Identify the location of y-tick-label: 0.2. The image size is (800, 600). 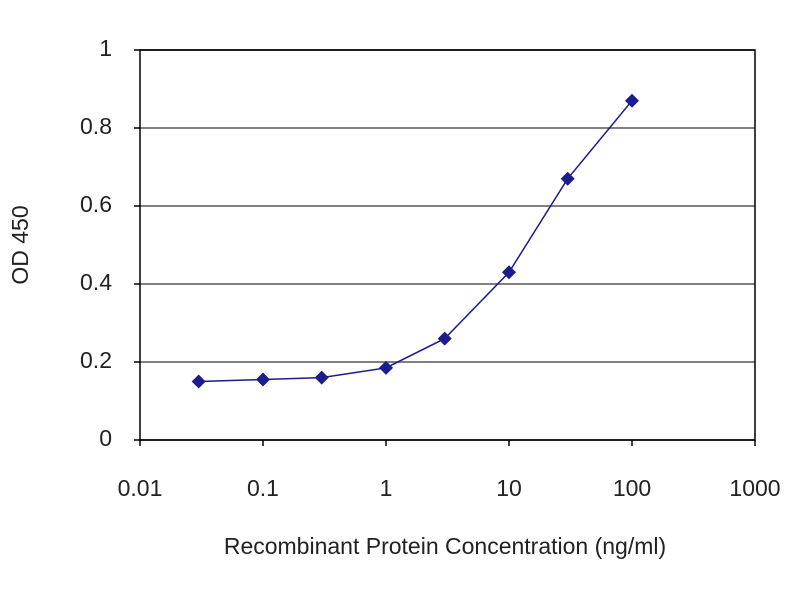
(96, 360).